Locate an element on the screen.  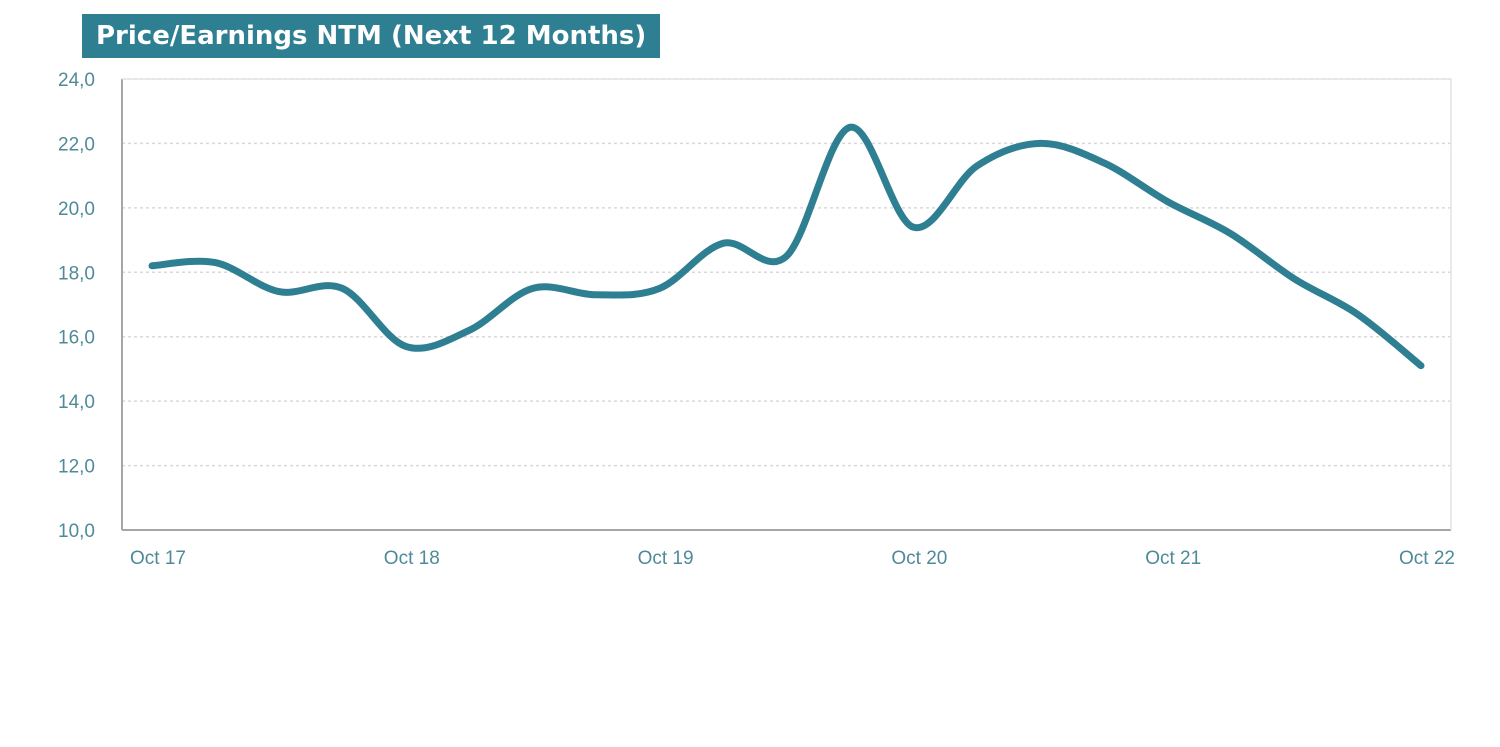
chart-title: Price/Earnings NTM (Next 12 Months) is located at coordinates (371, 36).